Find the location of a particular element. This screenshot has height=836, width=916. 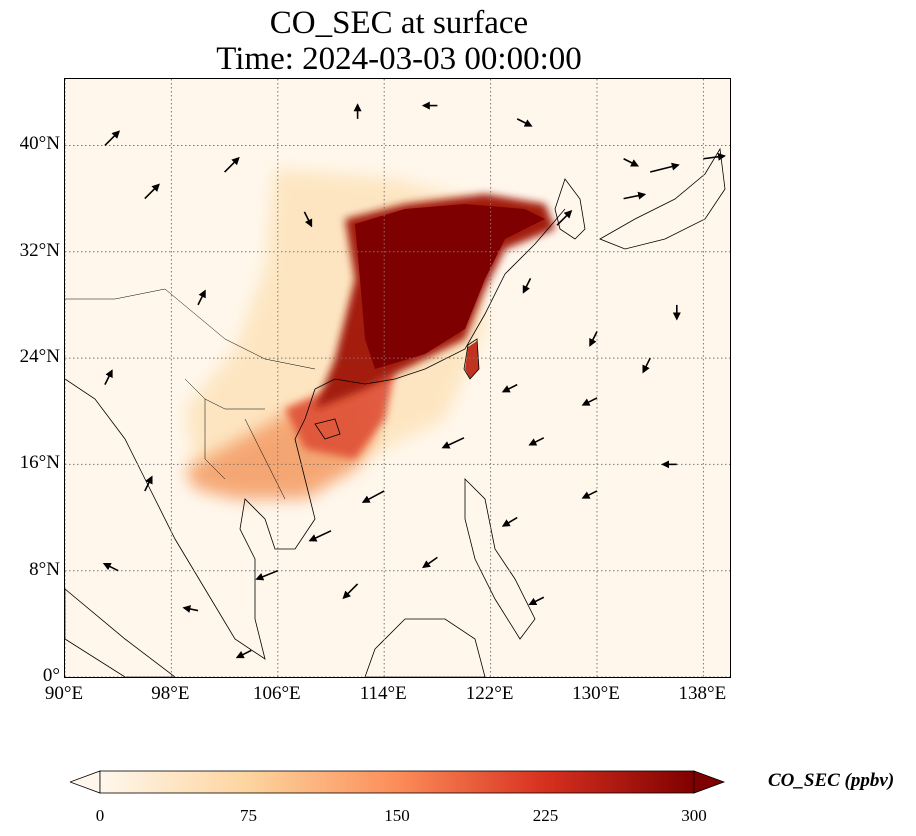

colorbar is located at coordinates (398, 782).